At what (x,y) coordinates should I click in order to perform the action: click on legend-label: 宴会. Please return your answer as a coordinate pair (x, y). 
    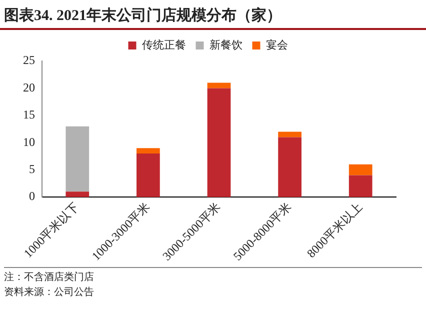
    Looking at the image, I should click on (277, 45).